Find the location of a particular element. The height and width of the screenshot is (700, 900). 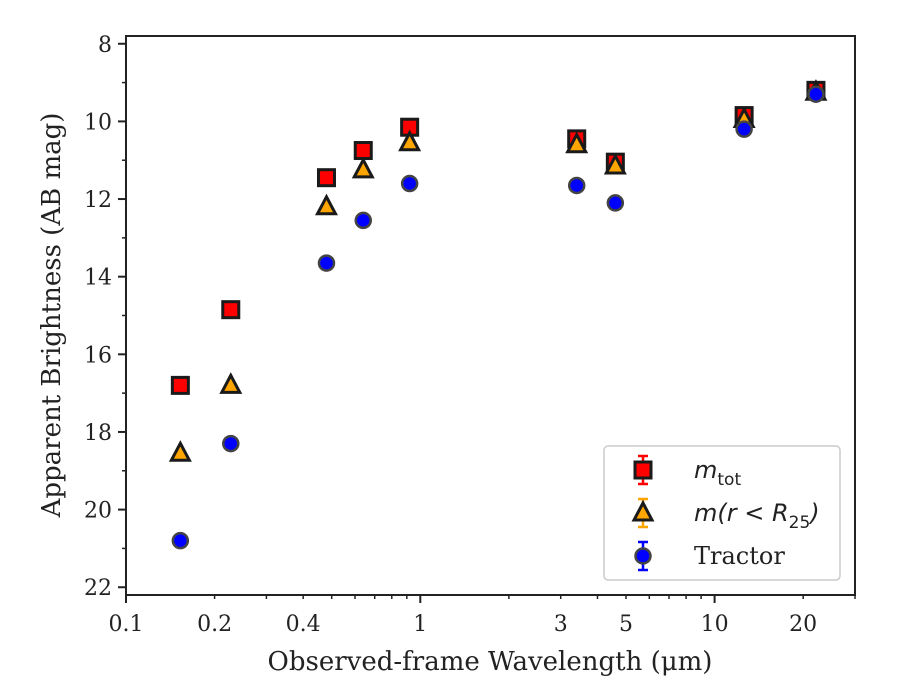

y-axis-ticks: 8 10 12 14 16 18 20 22 is located at coordinates (105, 317).